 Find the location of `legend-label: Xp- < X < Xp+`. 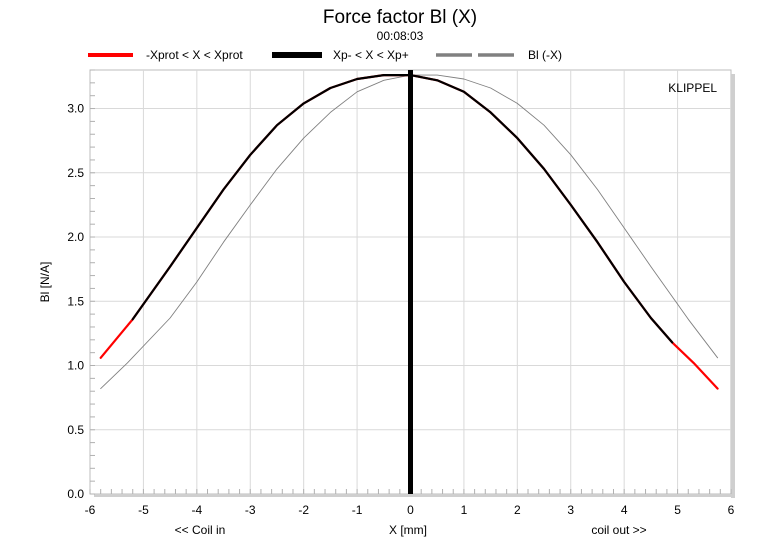

legend-label: Xp- < X < Xp+ is located at coordinates (371, 55).